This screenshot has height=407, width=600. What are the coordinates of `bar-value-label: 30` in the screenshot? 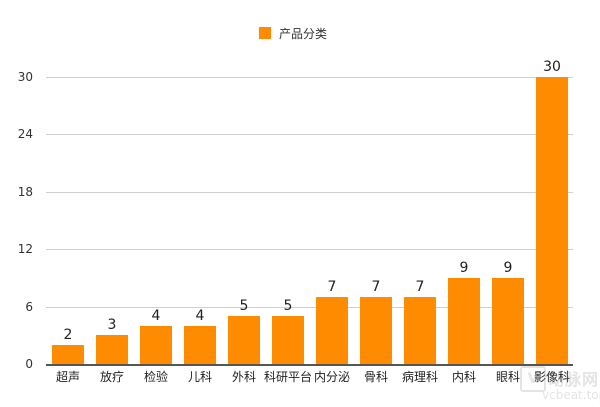 It's located at (552, 67).